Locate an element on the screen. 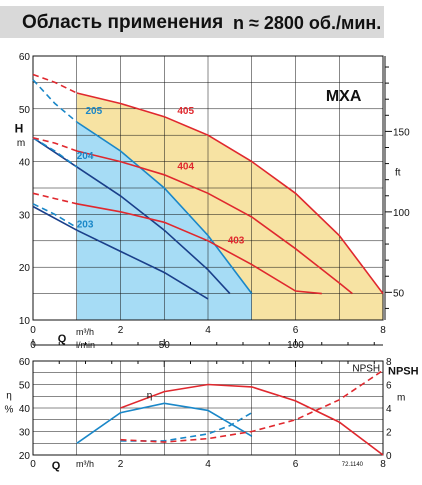 Image resolution: width=422 pixels, height=485 pixels. curve-label-205: 205 is located at coordinates (94, 111).